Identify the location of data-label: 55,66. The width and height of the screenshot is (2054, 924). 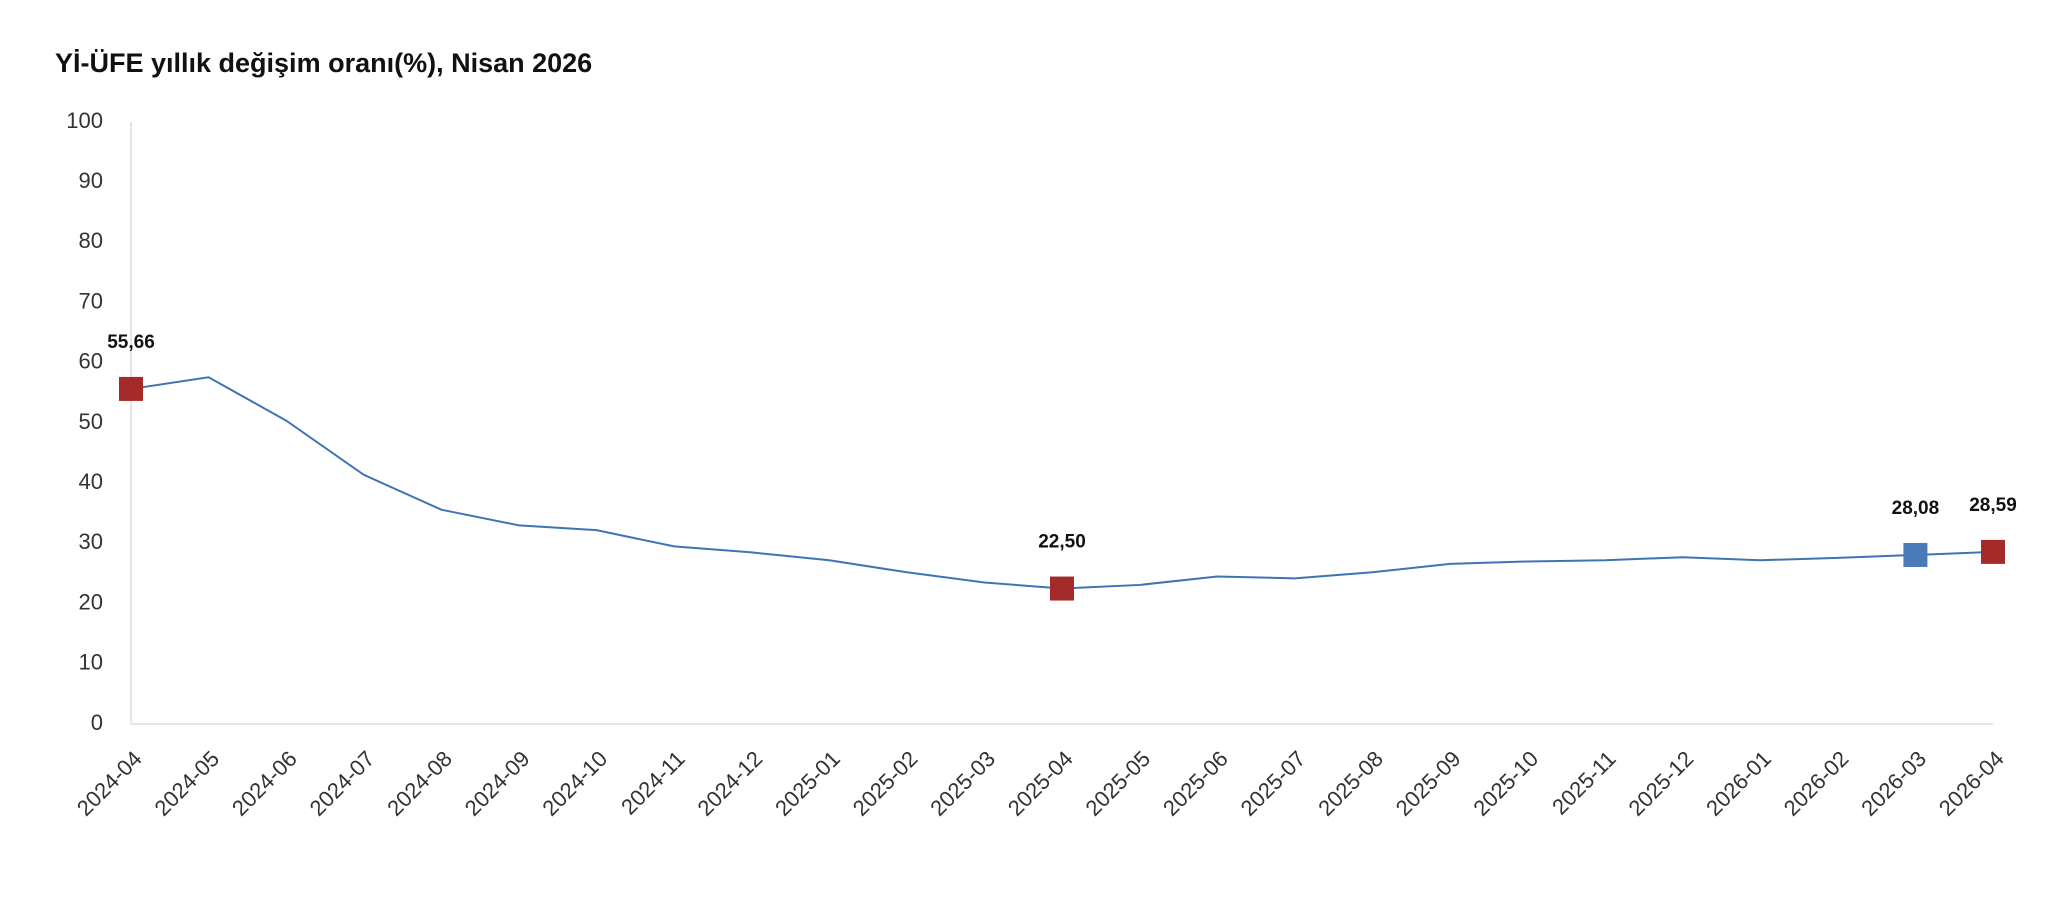
(131, 342).